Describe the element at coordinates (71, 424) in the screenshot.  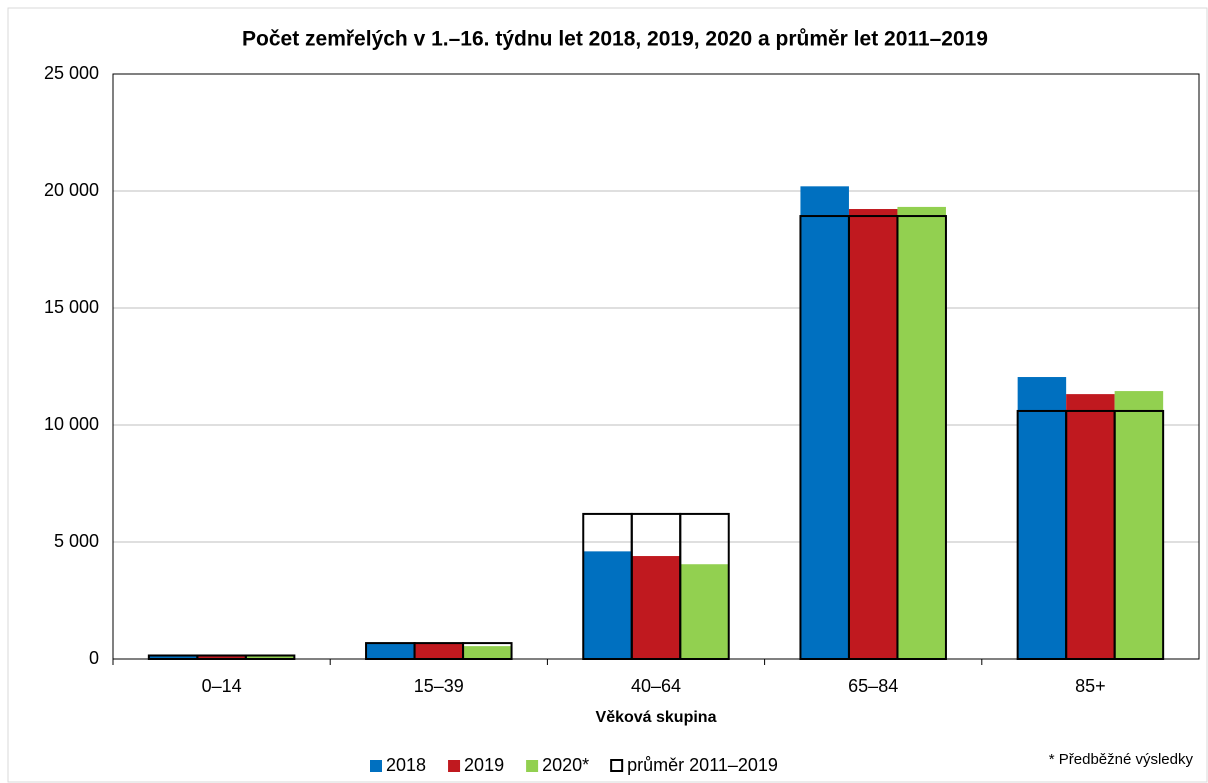
I see `y-tick-label: 10 000` at that location.